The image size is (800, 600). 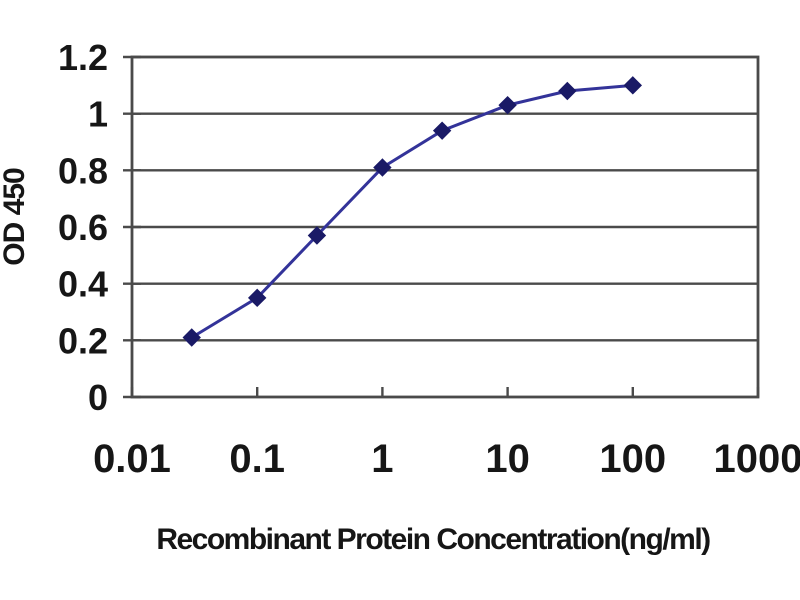 What do you see at coordinates (507, 459) in the screenshot?
I see `x-tick-label: 10` at bounding box center [507, 459].